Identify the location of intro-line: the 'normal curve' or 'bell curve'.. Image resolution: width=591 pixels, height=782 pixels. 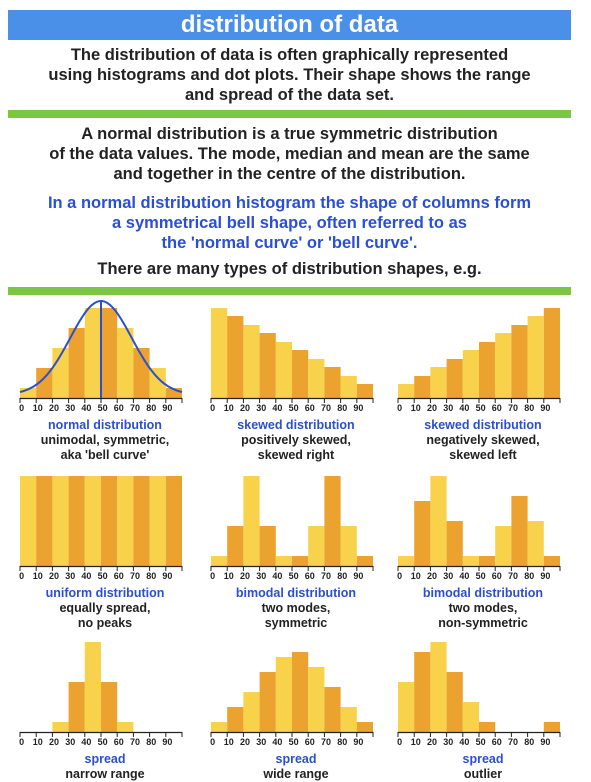
(289, 243).